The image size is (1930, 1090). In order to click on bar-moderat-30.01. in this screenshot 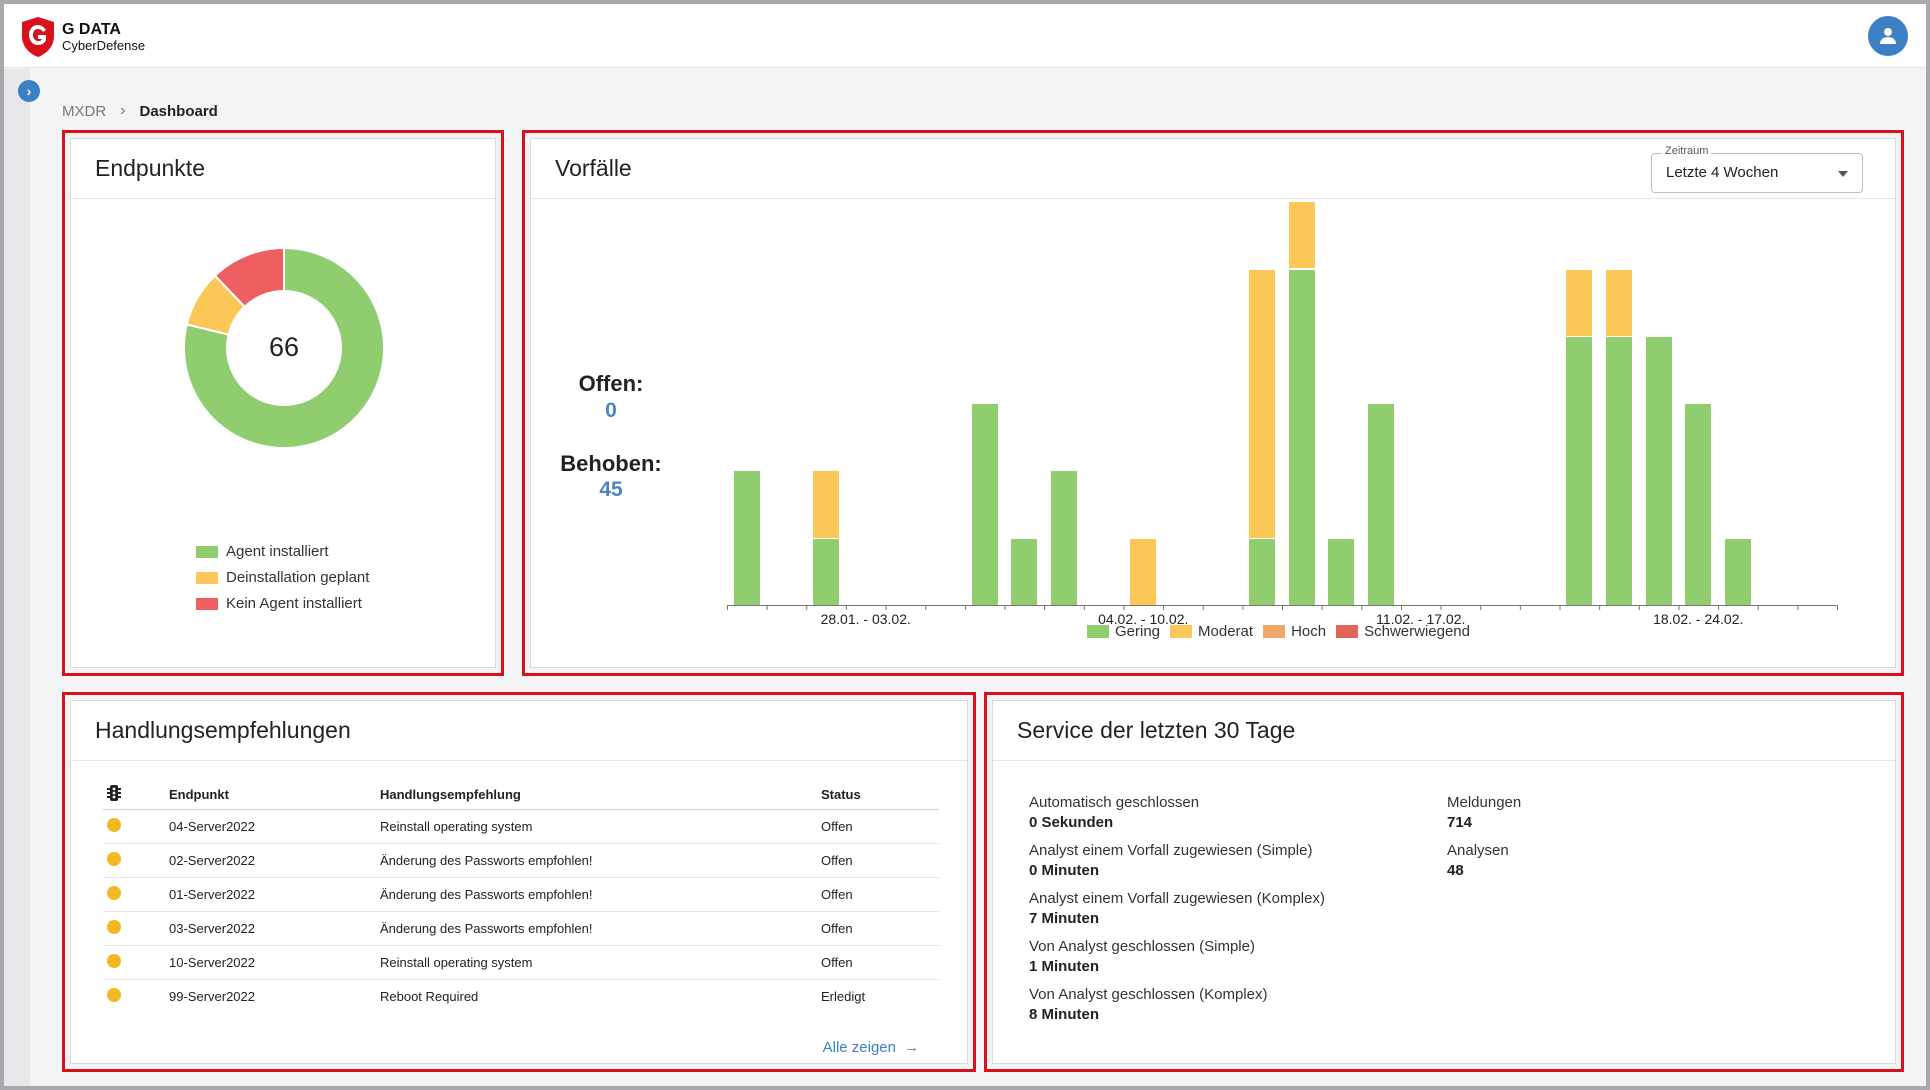, I will do `click(826, 504)`.